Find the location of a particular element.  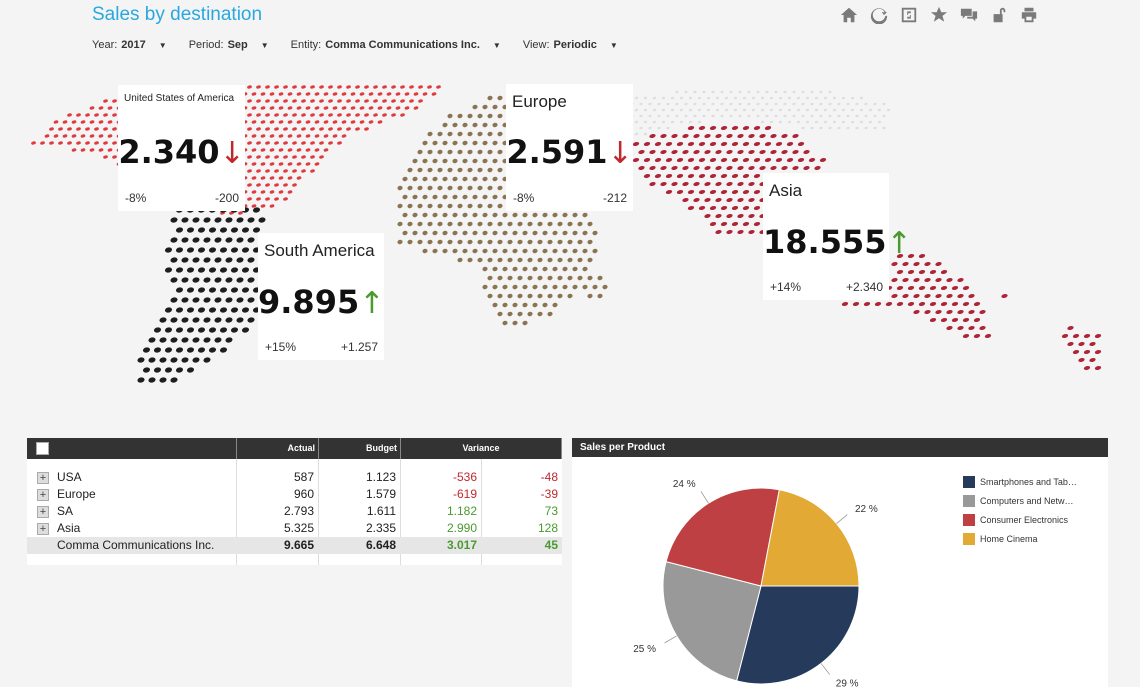

cell-var: 3.017 is located at coordinates (461, 545).